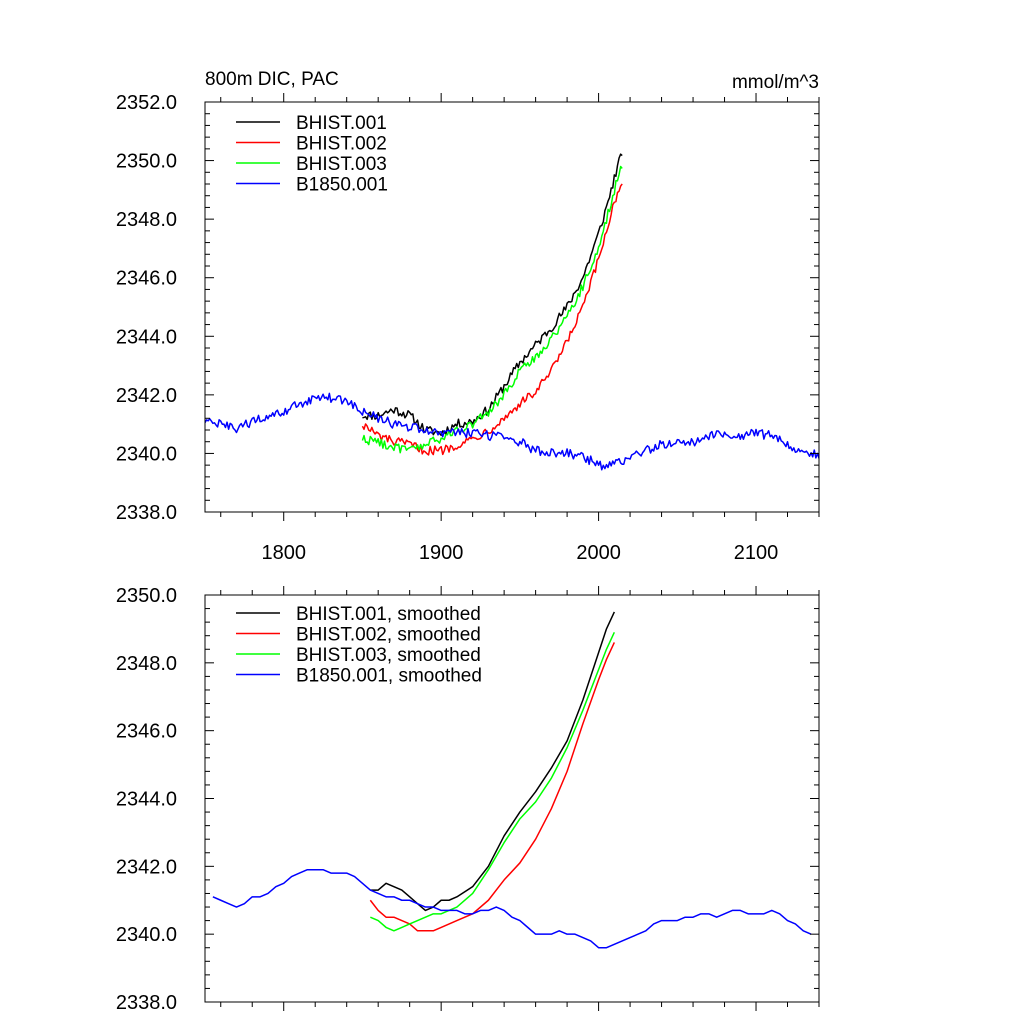 The image size is (1024, 1024). I want to click on legend-entry: B1850.001, so click(342, 185).